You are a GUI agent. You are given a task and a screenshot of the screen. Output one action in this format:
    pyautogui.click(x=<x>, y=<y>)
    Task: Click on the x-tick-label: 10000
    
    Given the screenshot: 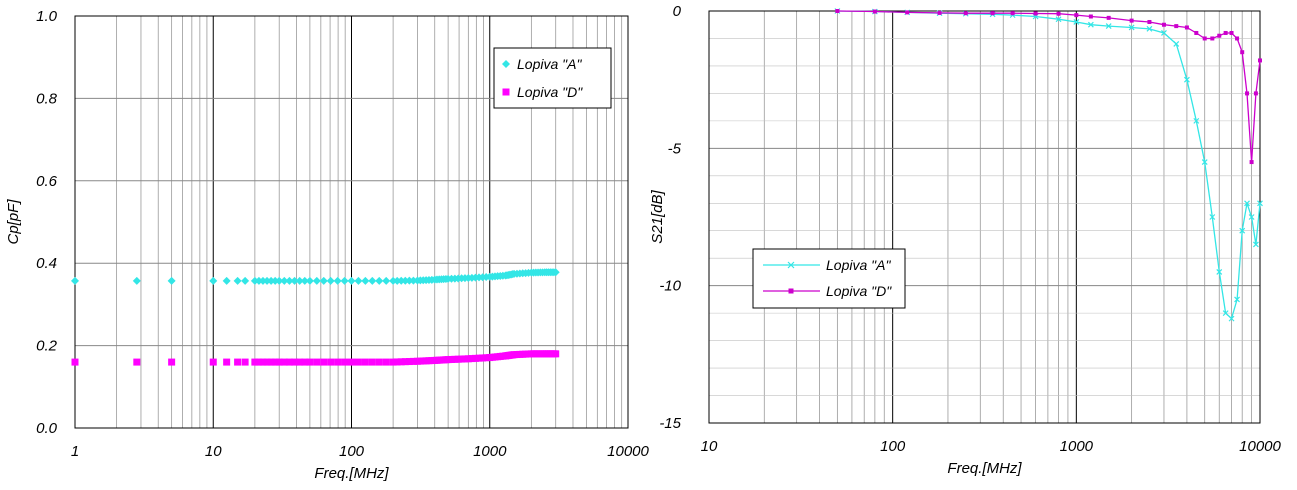 What is the action you would take?
    pyautogui.click(x=628, y=451)
    